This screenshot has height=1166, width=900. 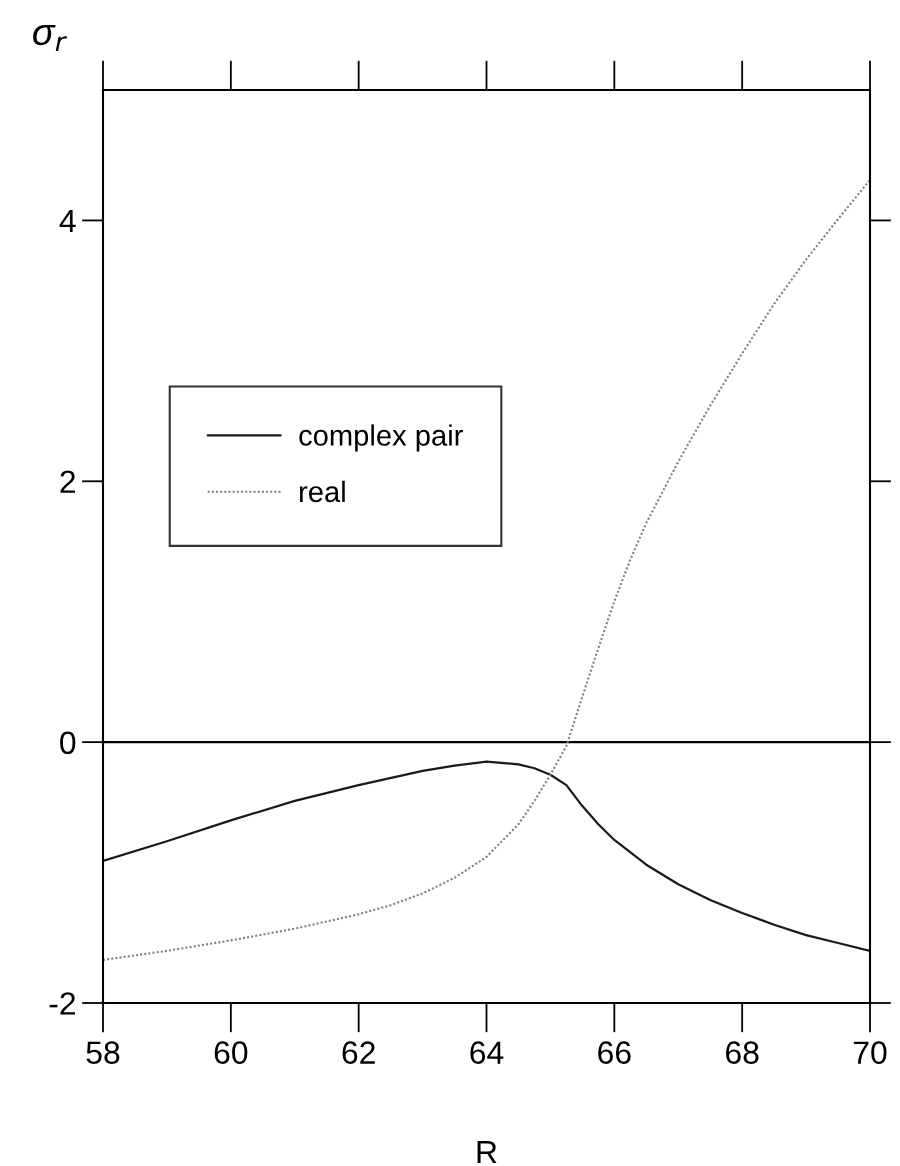 I want to click on legend-label: complex pair, so click(x=381, y=438).